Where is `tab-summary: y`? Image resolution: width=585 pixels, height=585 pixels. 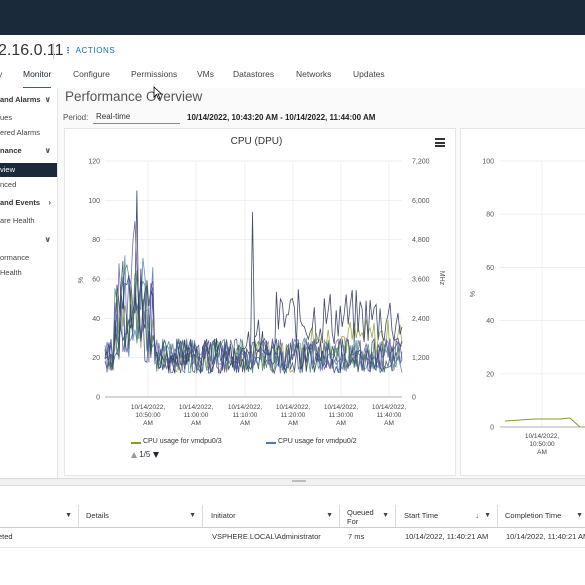 tab-summary: y is located at coordinates (1, 74).